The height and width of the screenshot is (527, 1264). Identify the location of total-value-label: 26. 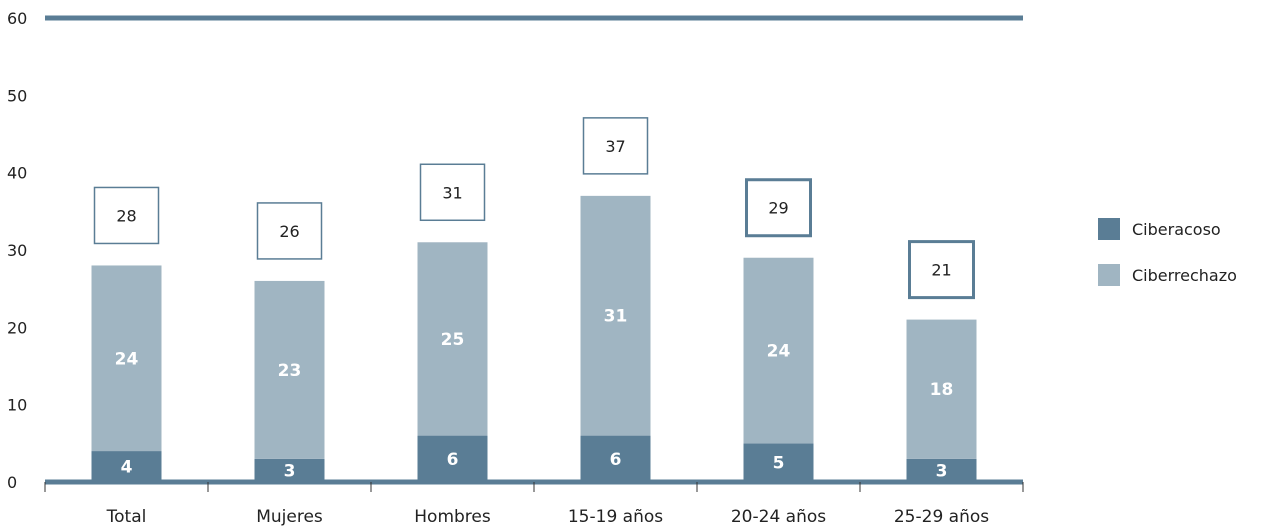
(289, 231).